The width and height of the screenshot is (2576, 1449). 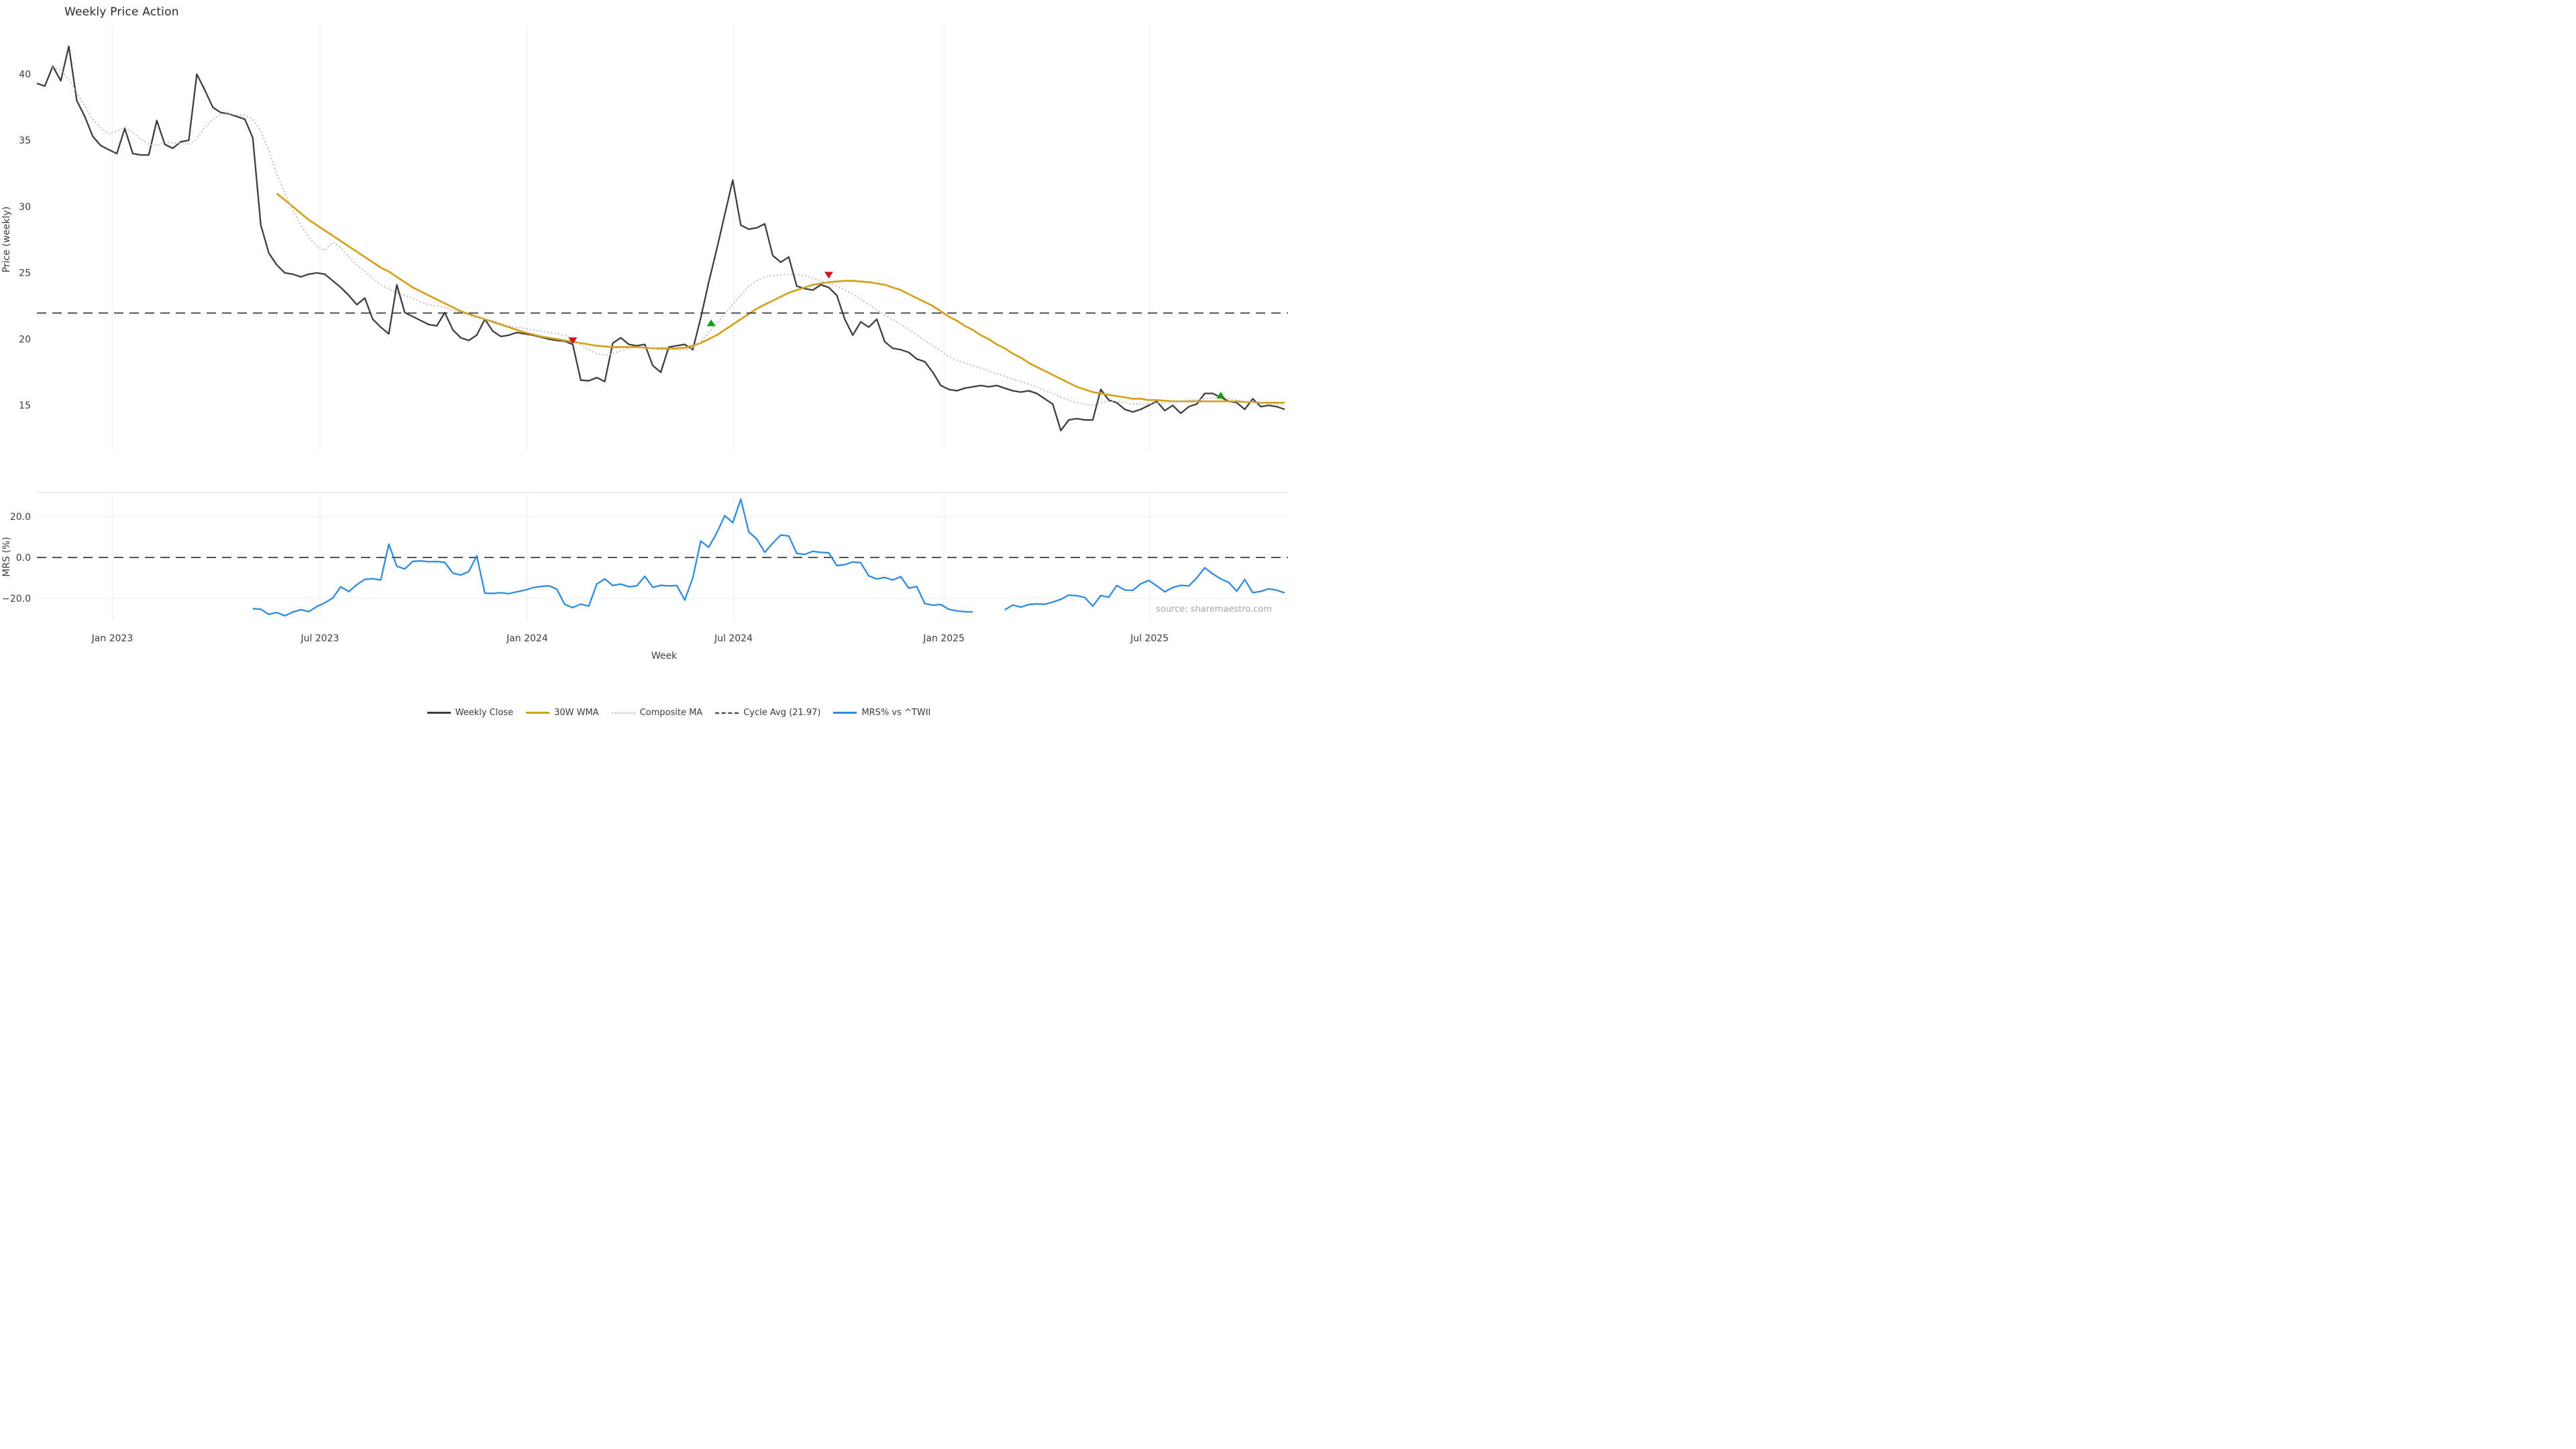 What do you see at coordinates (782, 713) in the screenshot?
I see `legend-label: Cycle Avg (21.97)` at bounding box center [782, 713].